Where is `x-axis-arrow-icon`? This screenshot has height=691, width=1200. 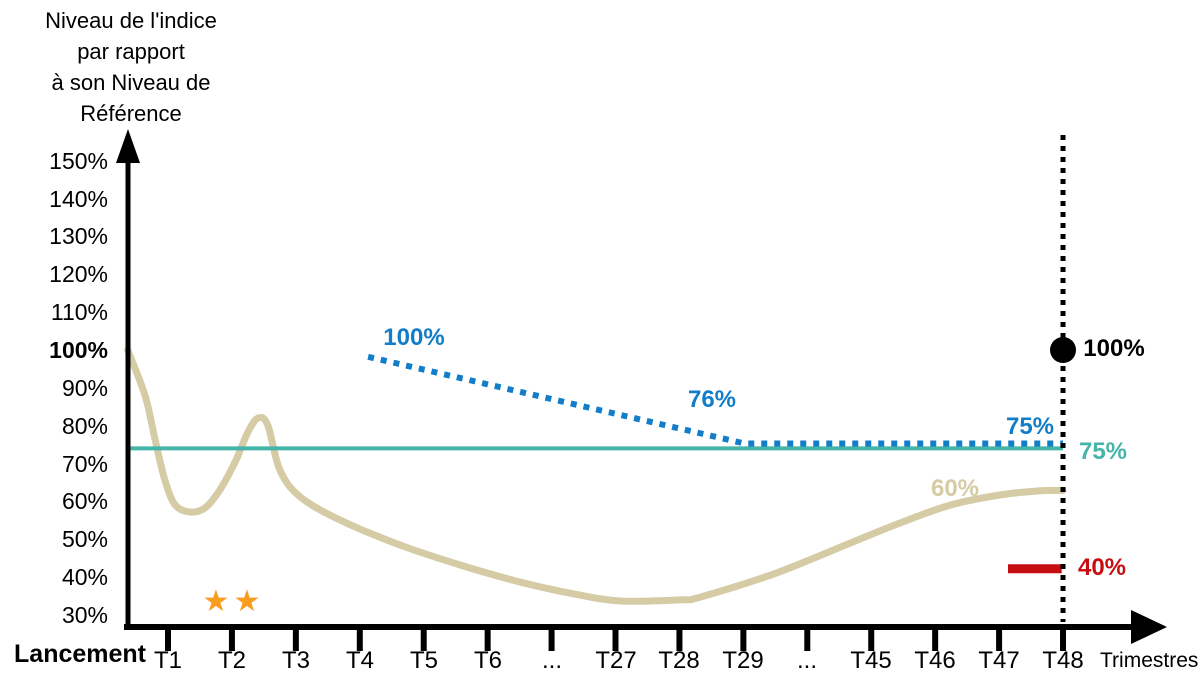 x-axis-arrow-icon is located at coordinates (1149, 627).